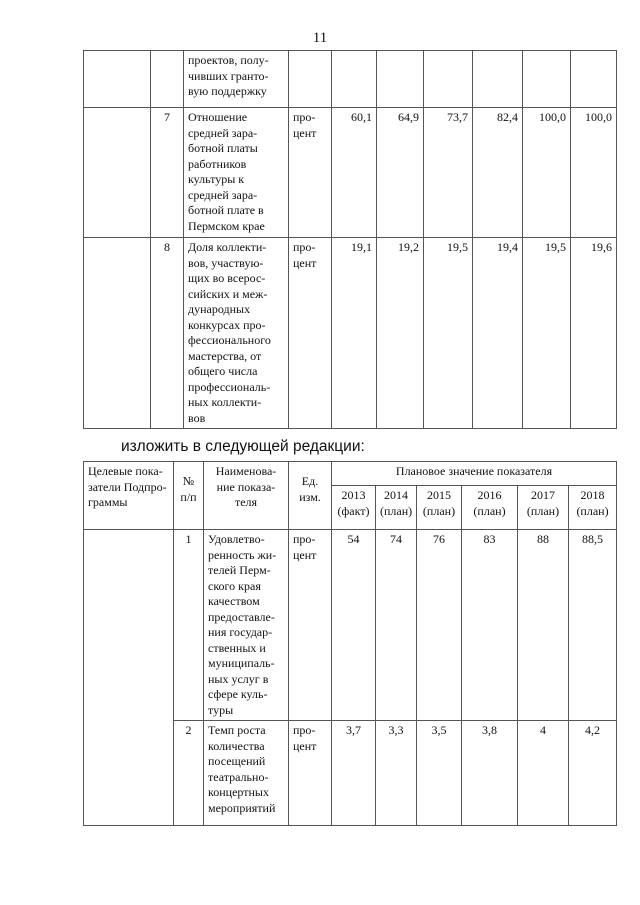  What do you see at coordinates (396, 773) in the screenshot?
I see `value-cell: 3,3` at bounding box center [396, 773].